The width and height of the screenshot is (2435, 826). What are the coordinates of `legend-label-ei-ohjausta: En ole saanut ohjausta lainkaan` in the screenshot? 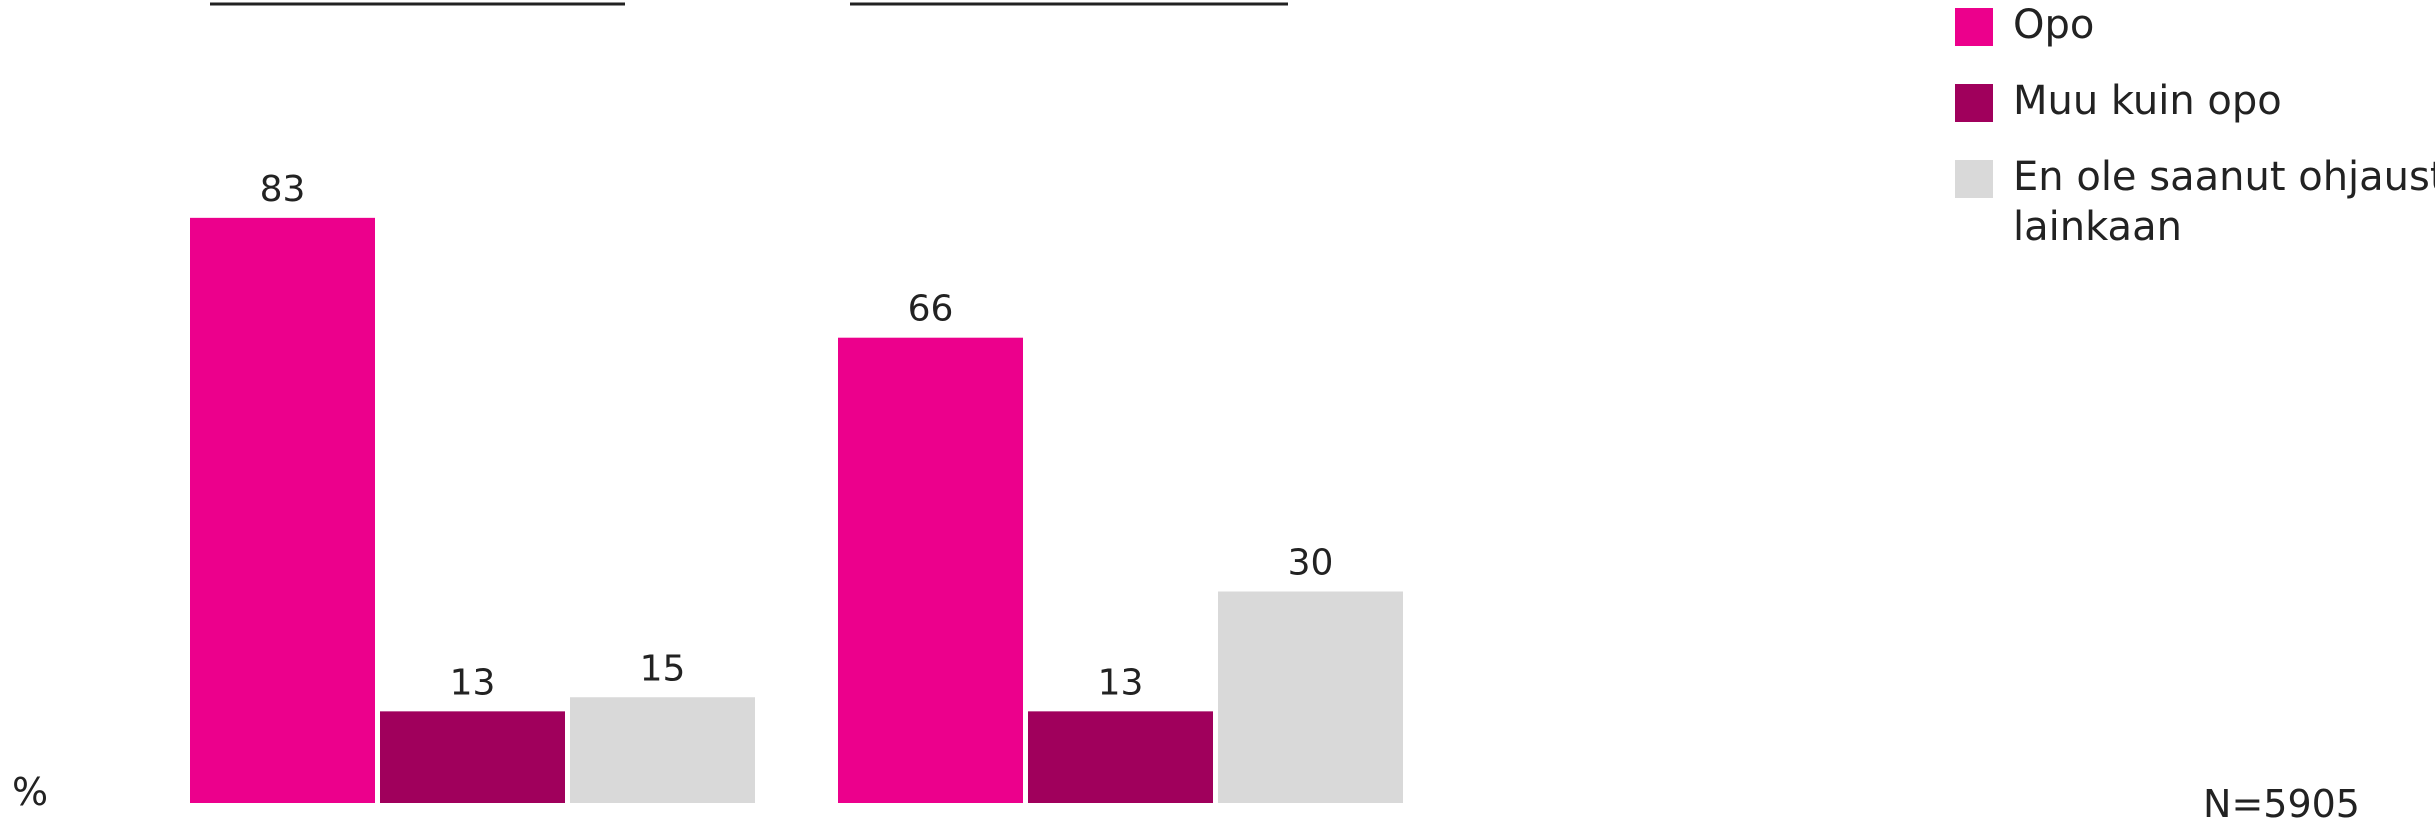 It's located at (2224, 202).